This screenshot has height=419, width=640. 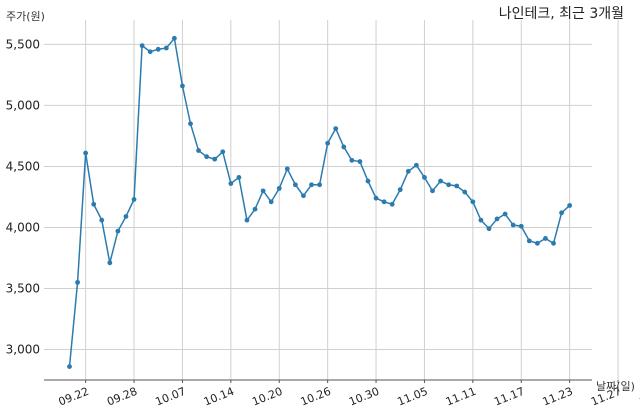 I want to click on y-tick-label: 4,000, so click(x=23, y=227).